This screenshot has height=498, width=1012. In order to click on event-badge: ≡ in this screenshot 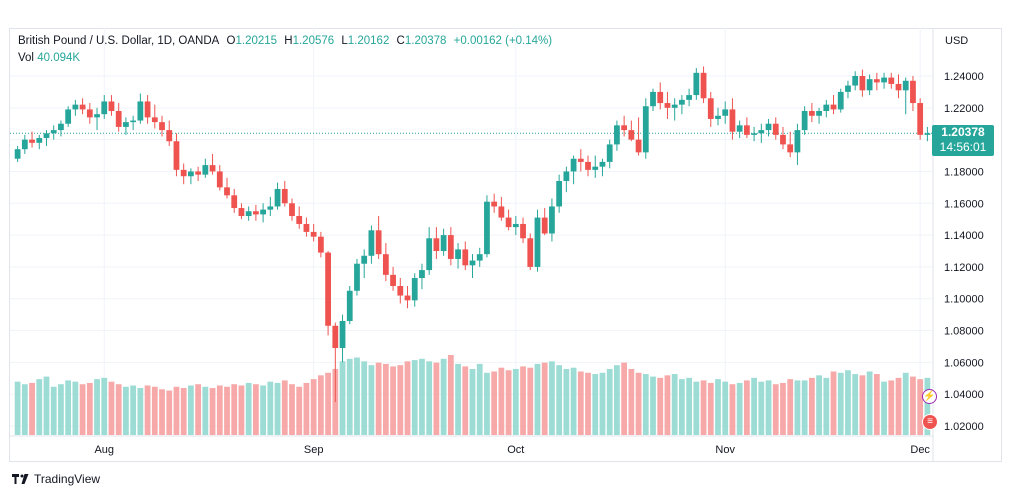, I will do `click(930, 422)`.